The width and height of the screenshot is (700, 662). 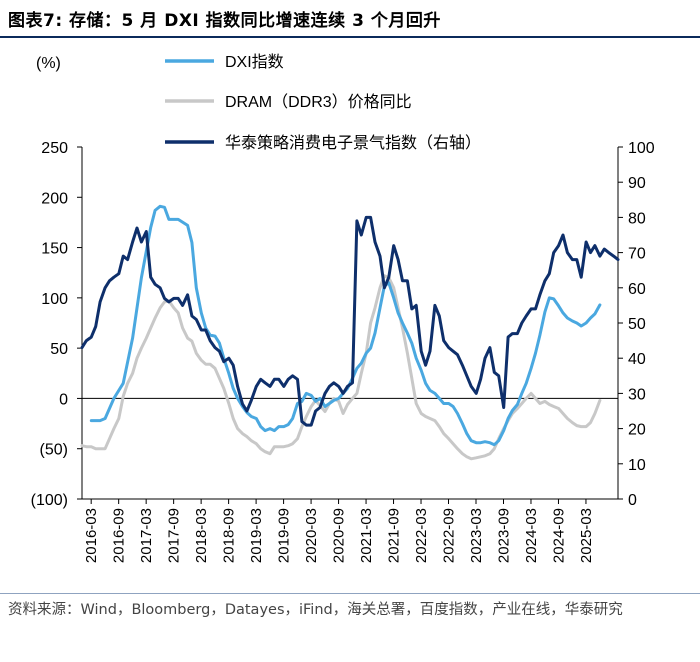 What do you see at coordinates (350, 37) in the screenshot?
I see `title-divider` at bounding box center [350, 37].